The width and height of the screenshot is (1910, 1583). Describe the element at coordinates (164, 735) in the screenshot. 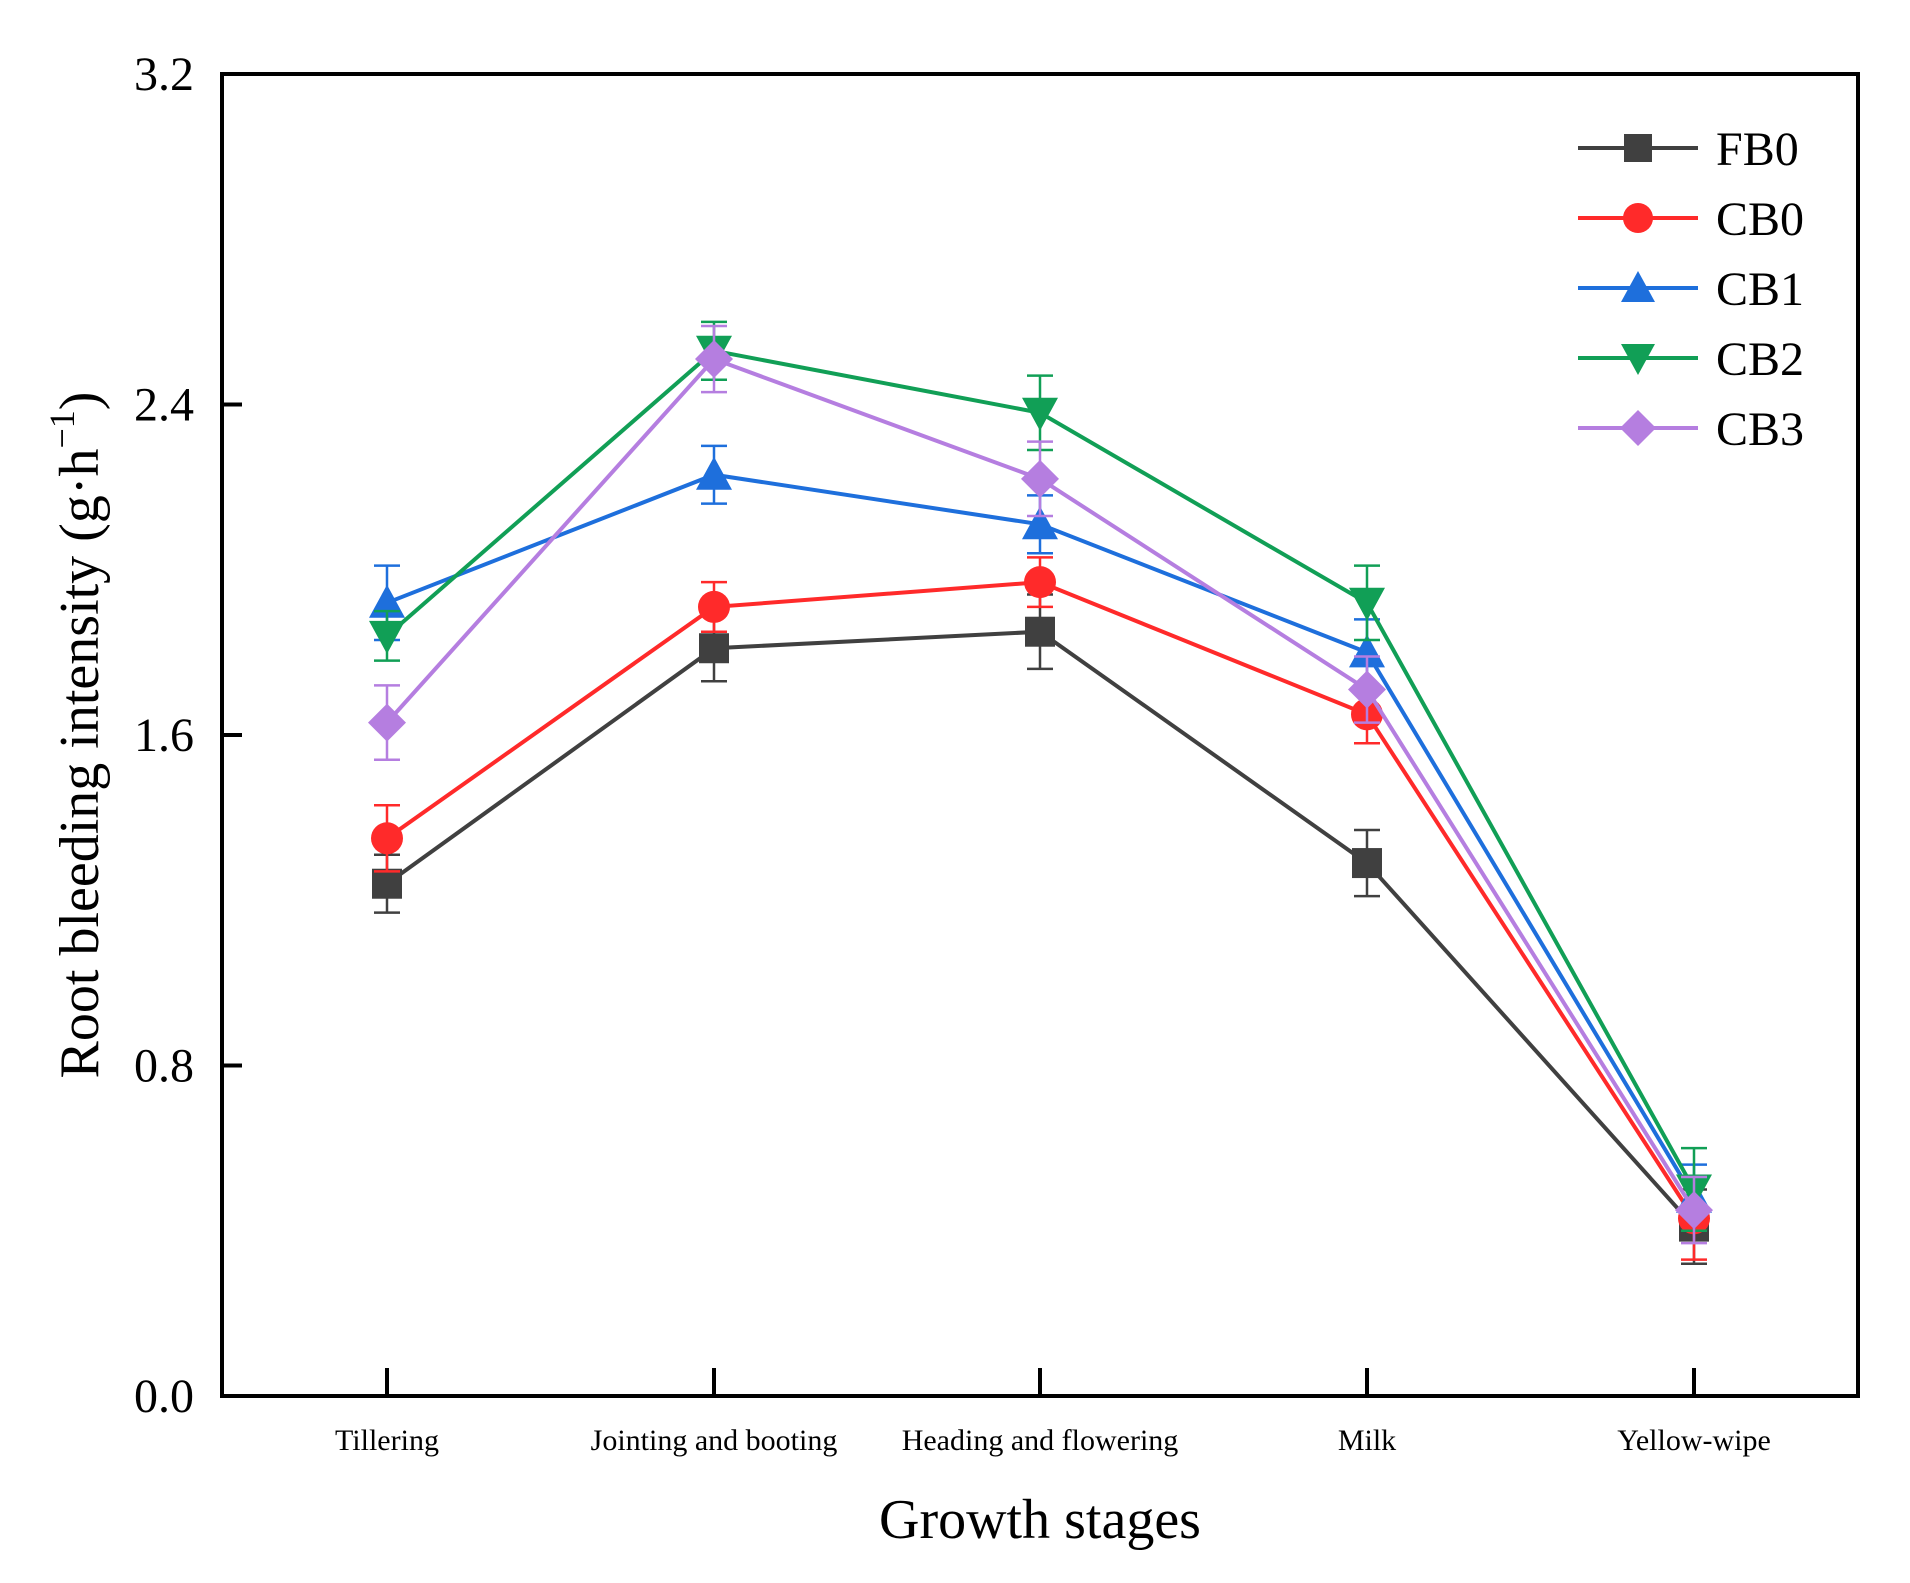

I see `y-tick-label: 1.6` at that location.